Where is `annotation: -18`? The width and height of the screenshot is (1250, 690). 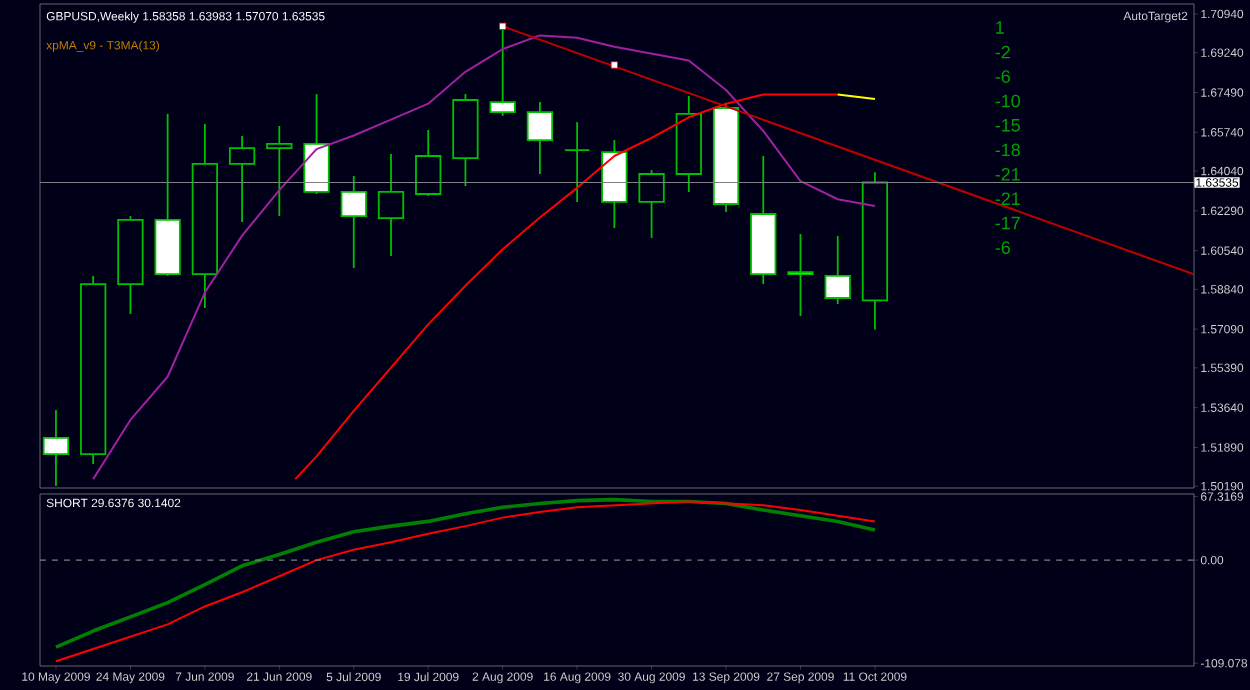 annotation: -18 is located at coordinates (1007, 150).